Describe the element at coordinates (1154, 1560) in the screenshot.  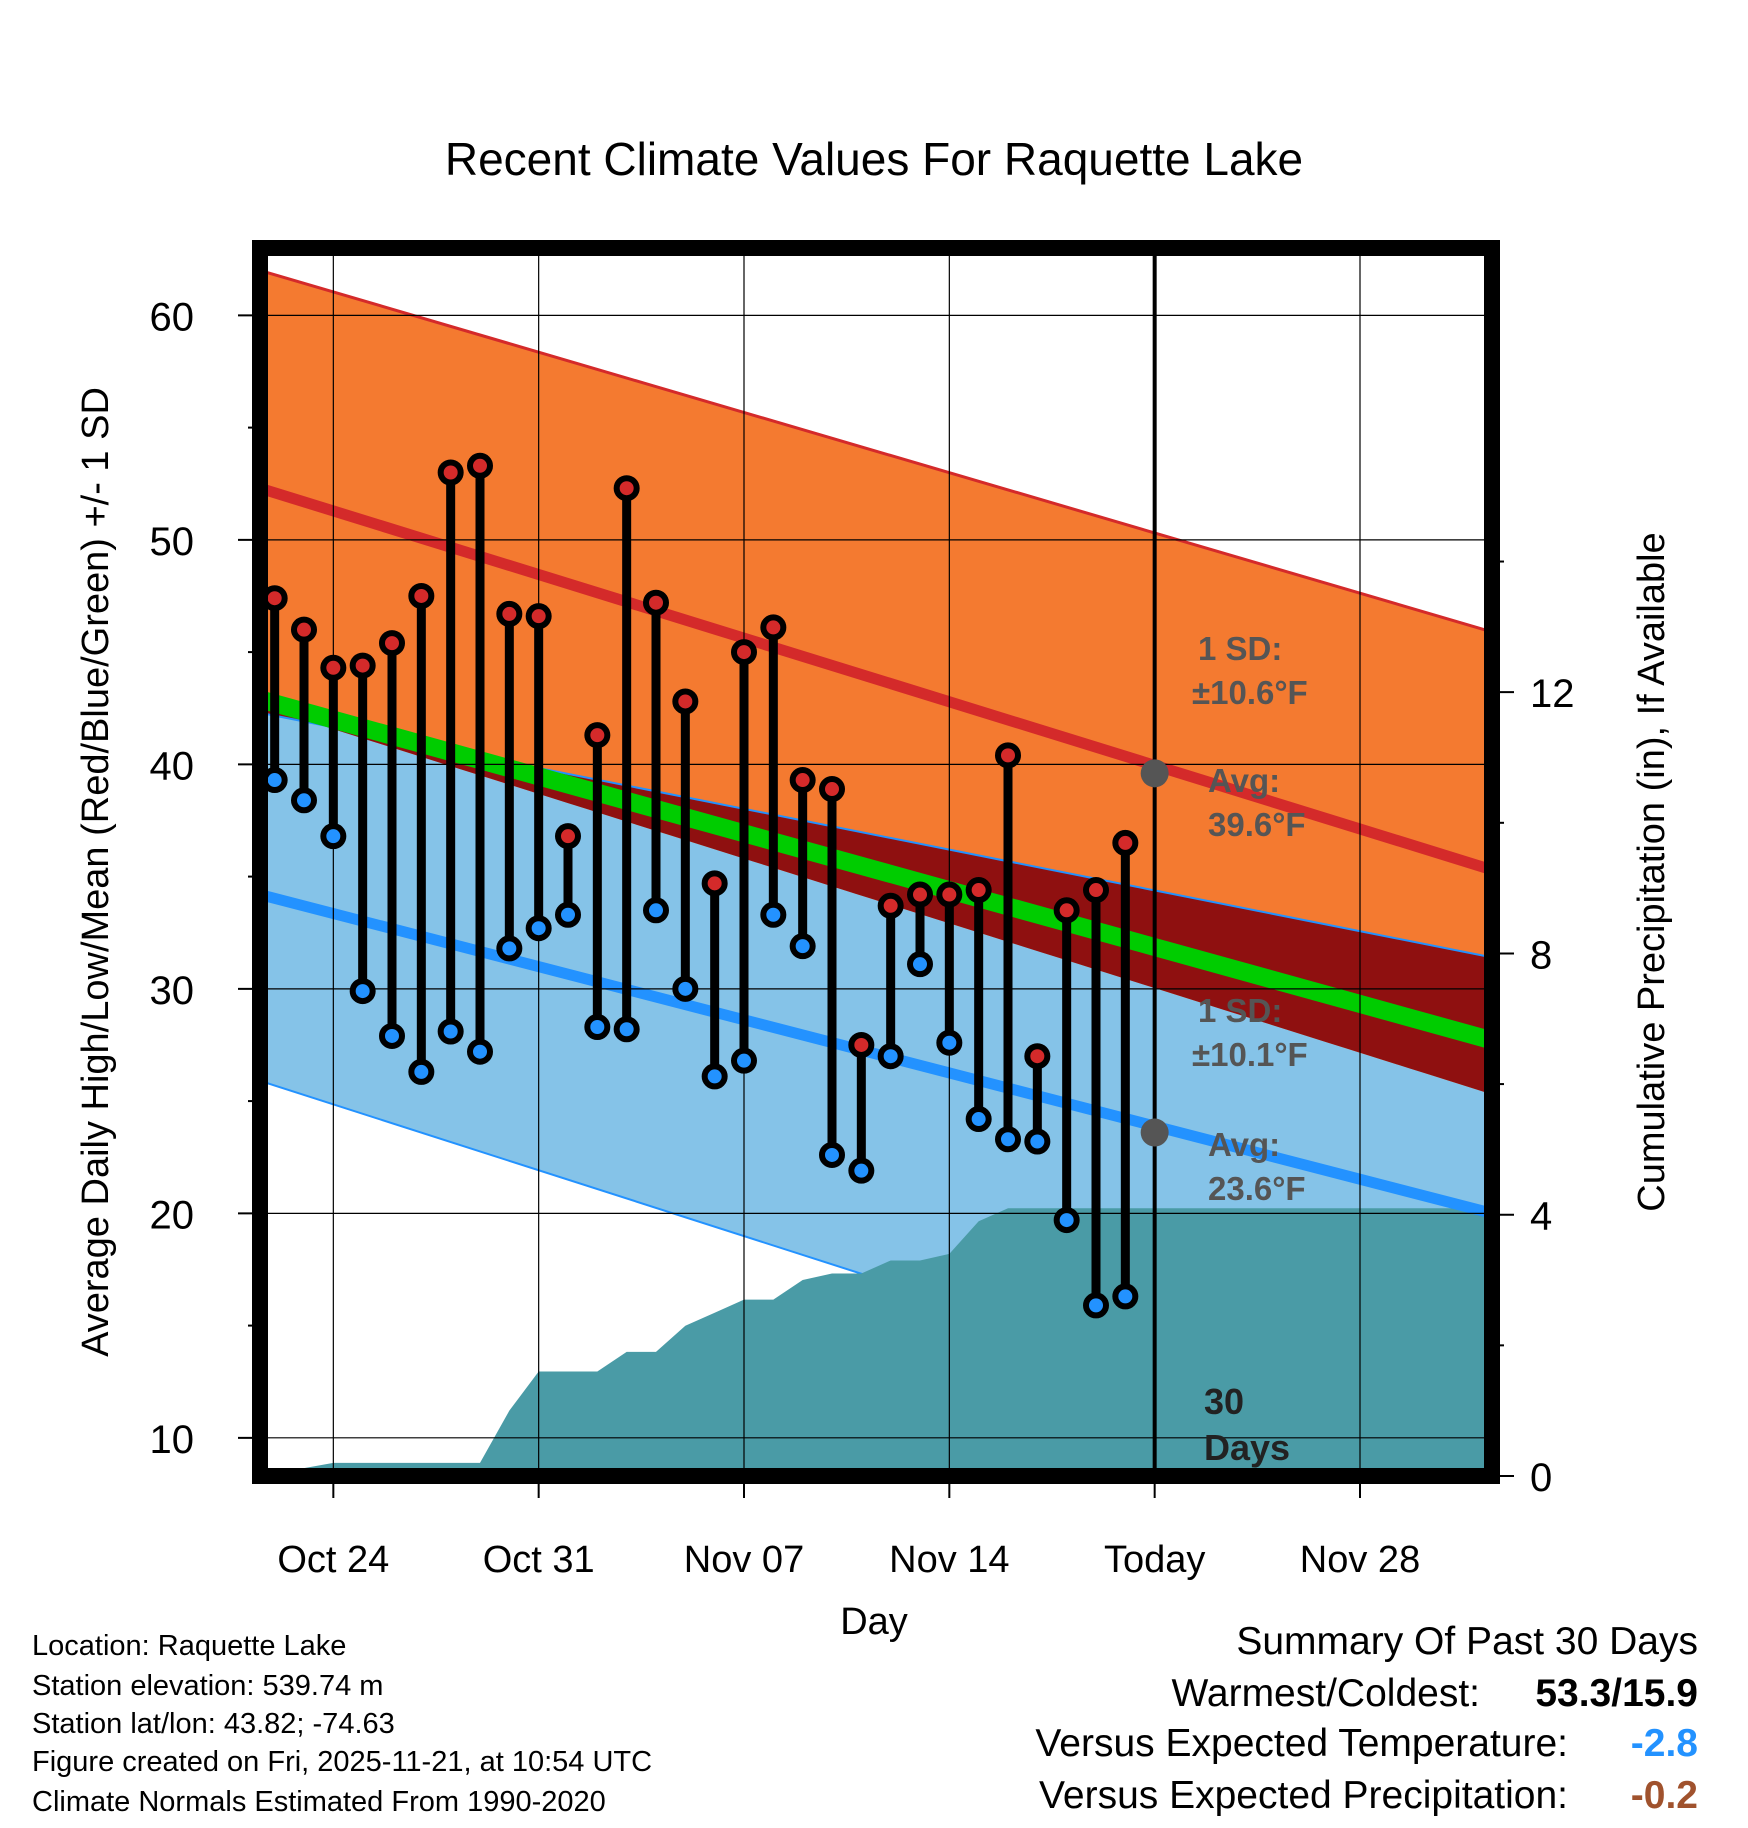
I see `x-tick-label: Today` at that location.